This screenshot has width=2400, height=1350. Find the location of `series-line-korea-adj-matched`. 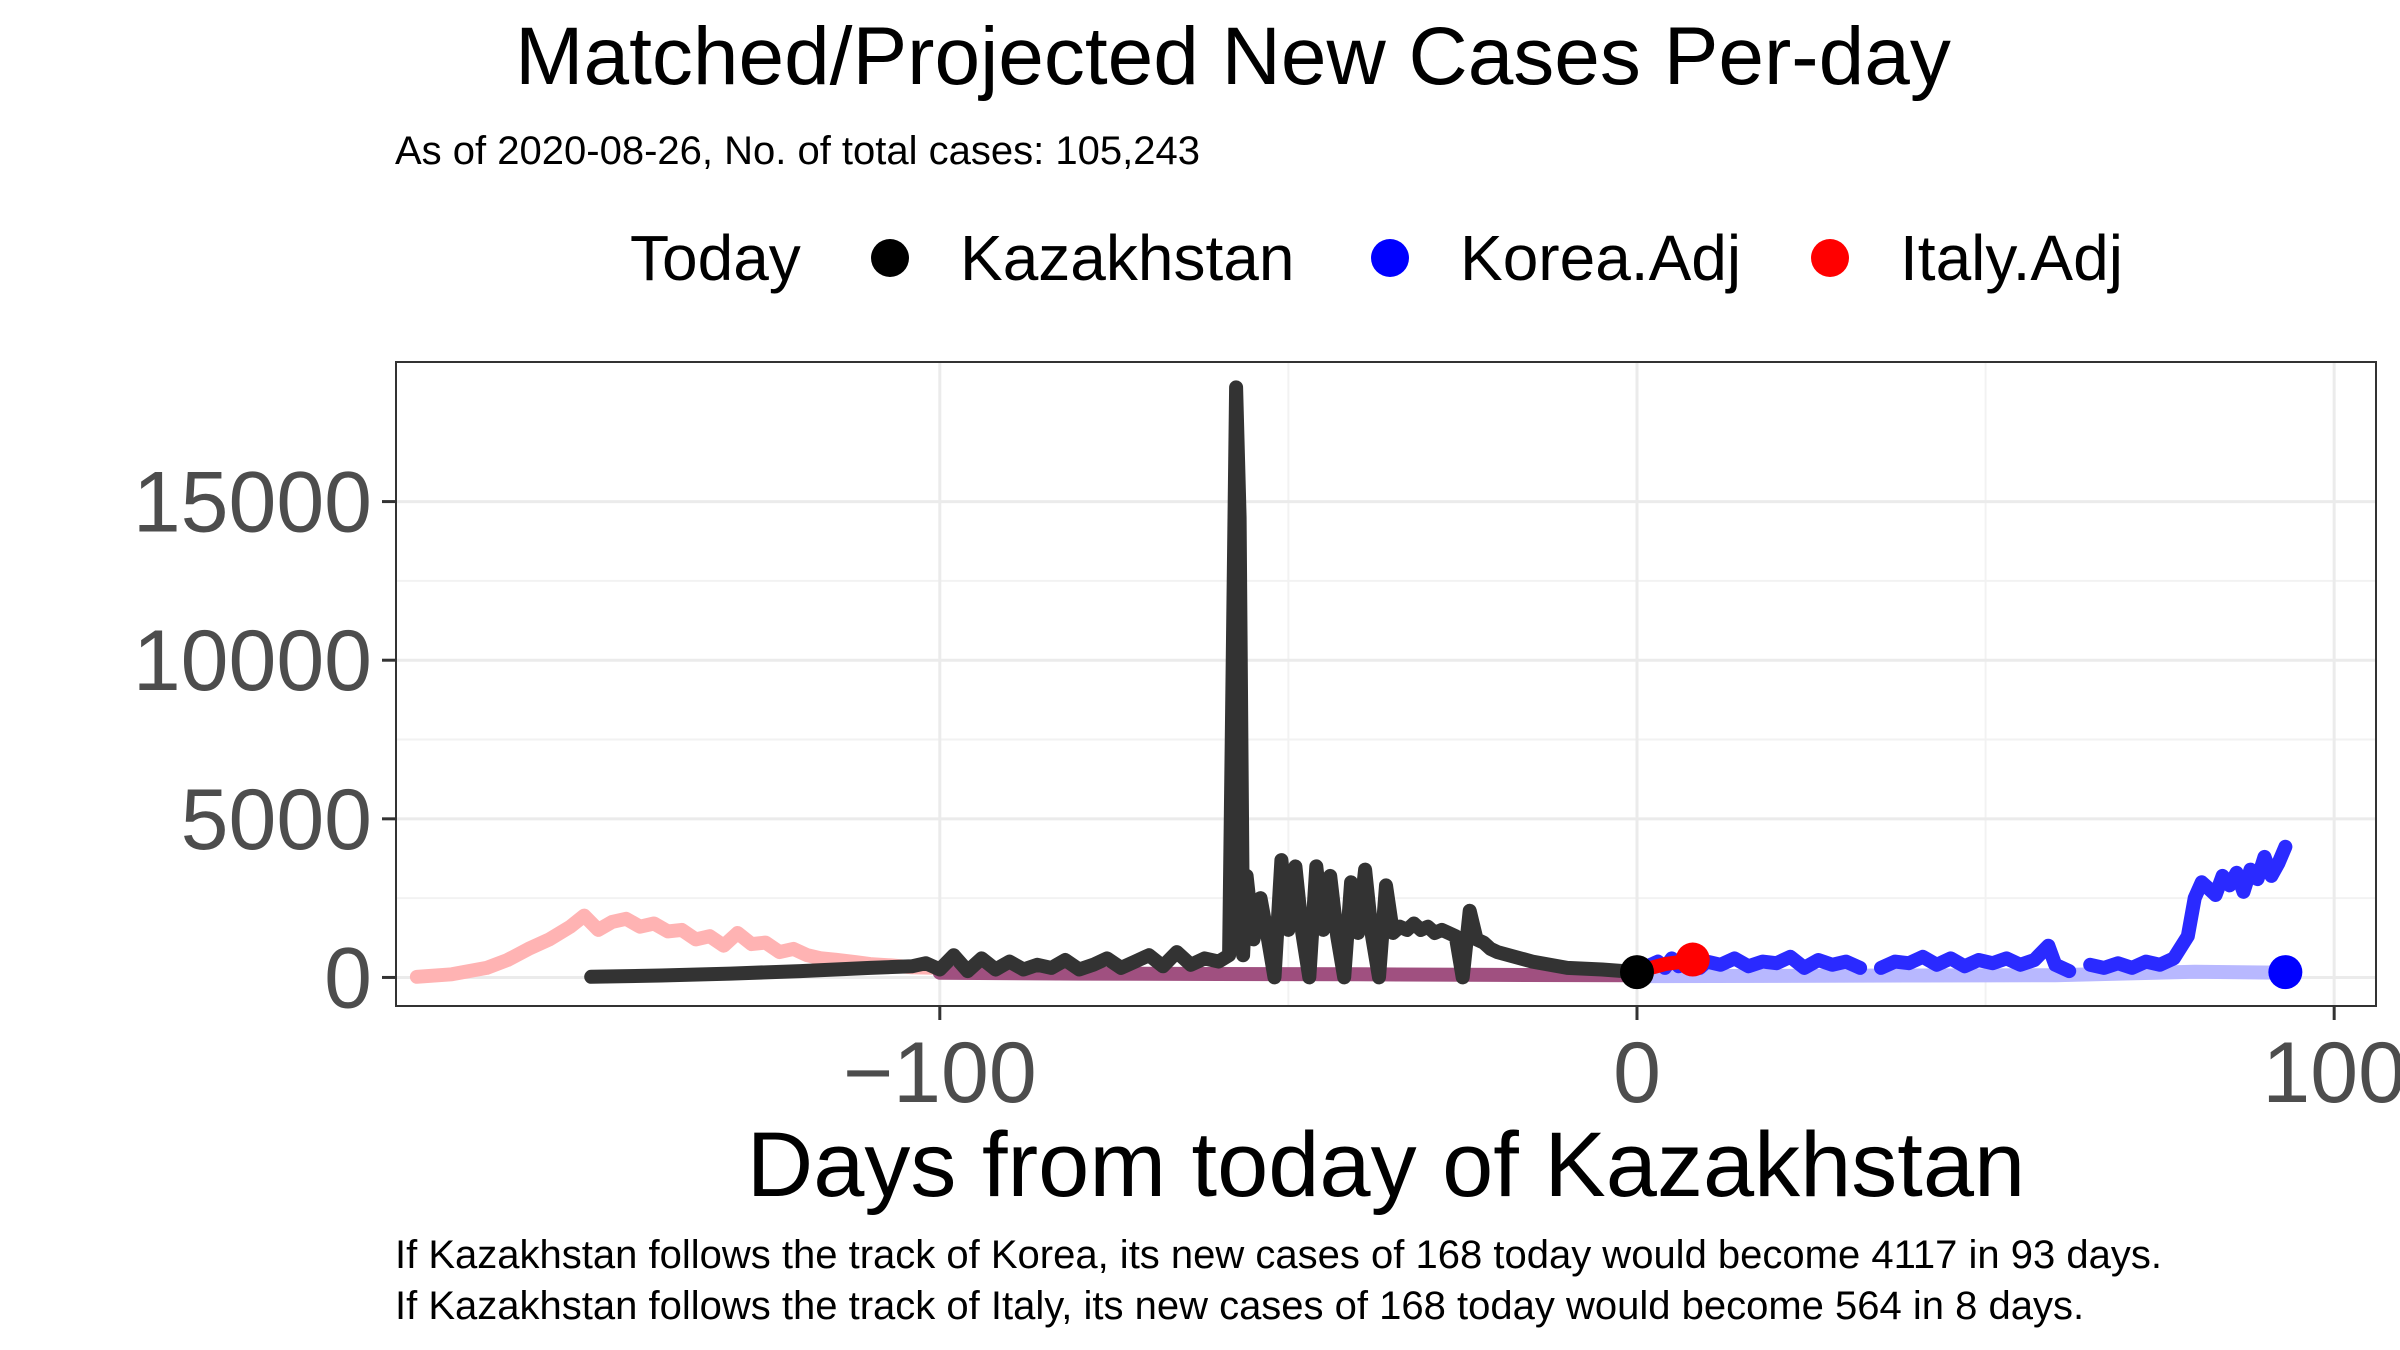

series-line-korea-adj-matched is located at coordinates (1961, 974).